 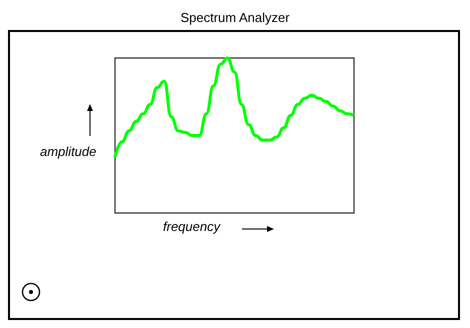 What do you see at coordinates (192, 226) in the screenshot?
I see `x-axis-title: frequency` at bounding box center [192, 226].